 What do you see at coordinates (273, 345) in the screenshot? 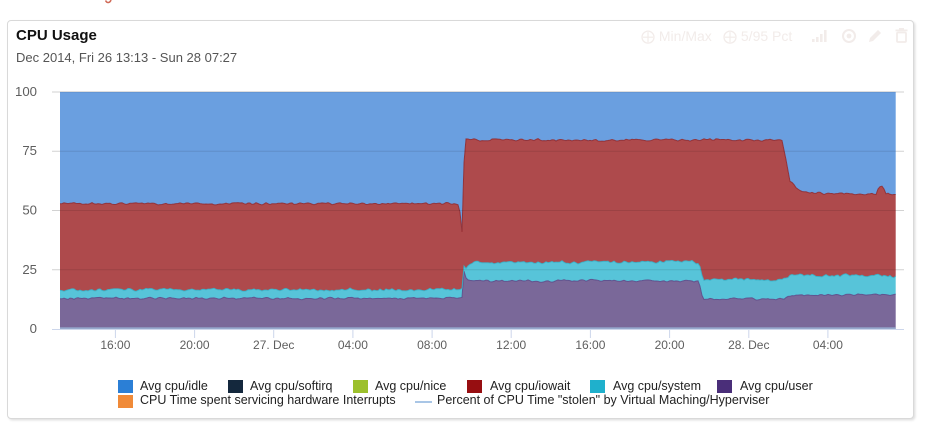
I see `svg-text: 27. Dec` at bounding box center [273, 345].